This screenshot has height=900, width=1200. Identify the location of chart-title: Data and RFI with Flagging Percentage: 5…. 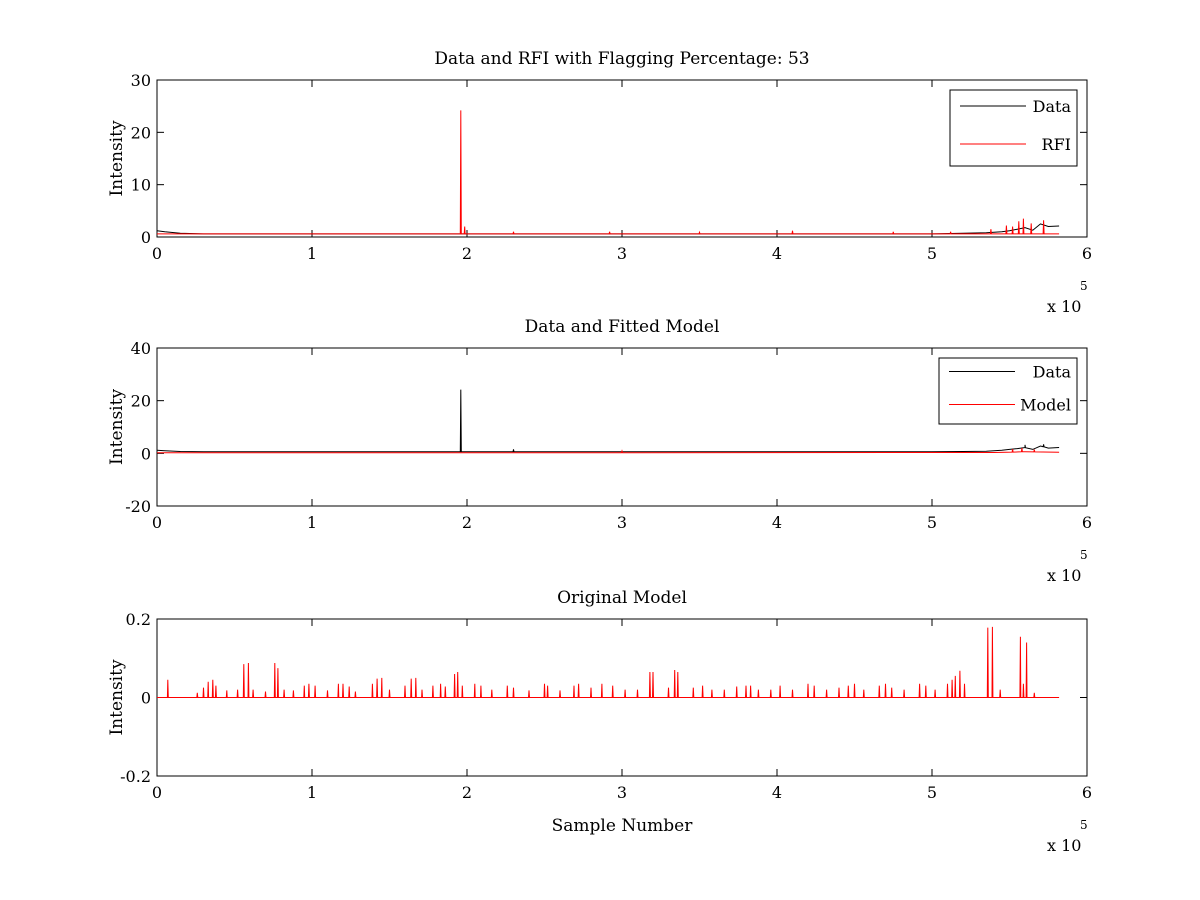
(621, 59).